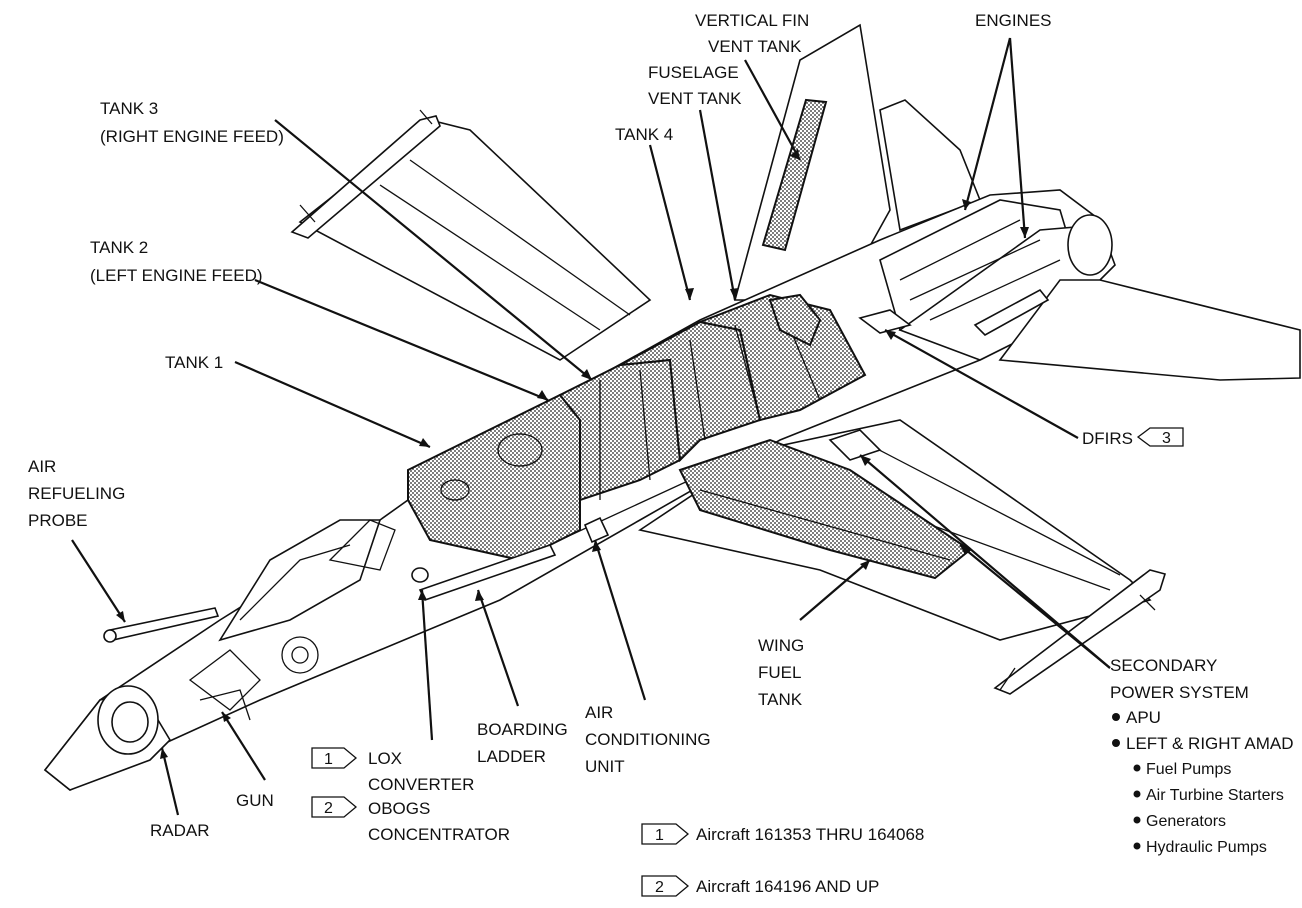 Image resolution: width=1302 pixels, height=908 pixels. I want to click on obogs-label-2: CONCENTRATOR, so click(439, 834).